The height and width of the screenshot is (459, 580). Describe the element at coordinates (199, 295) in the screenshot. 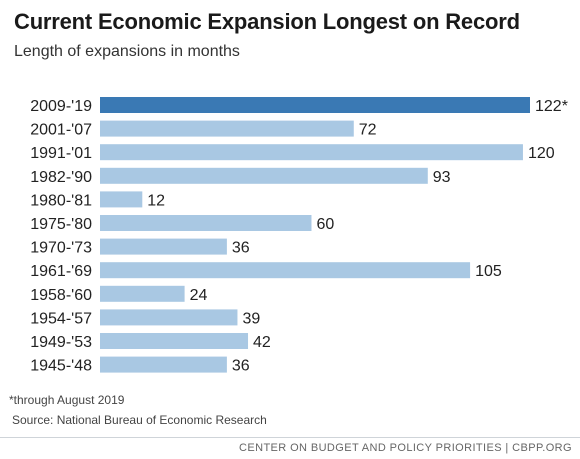

I see `value-label: 24` at that location.